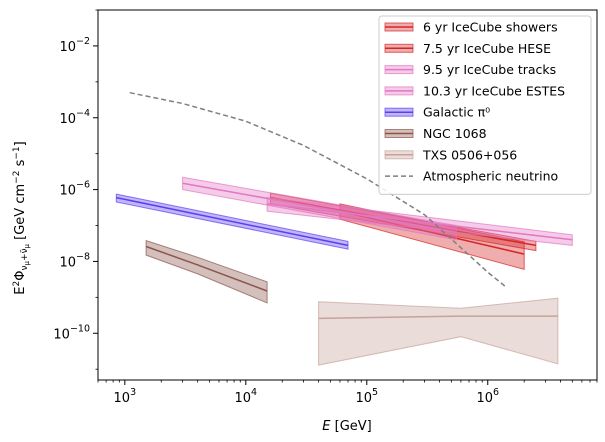  Describe the element at coordinates (74, 117) in the screenshot. I see `y-tick-label: 10⁻⁴` at that location.